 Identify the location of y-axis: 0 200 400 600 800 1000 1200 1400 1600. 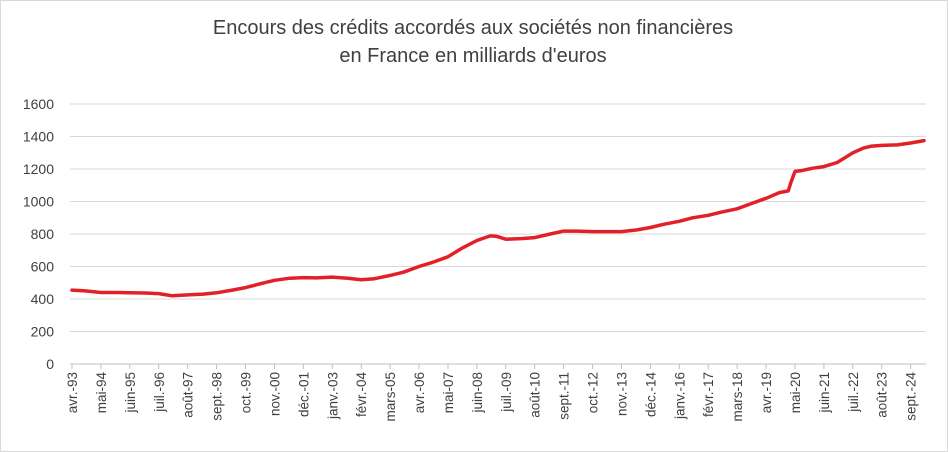
(38, 234).